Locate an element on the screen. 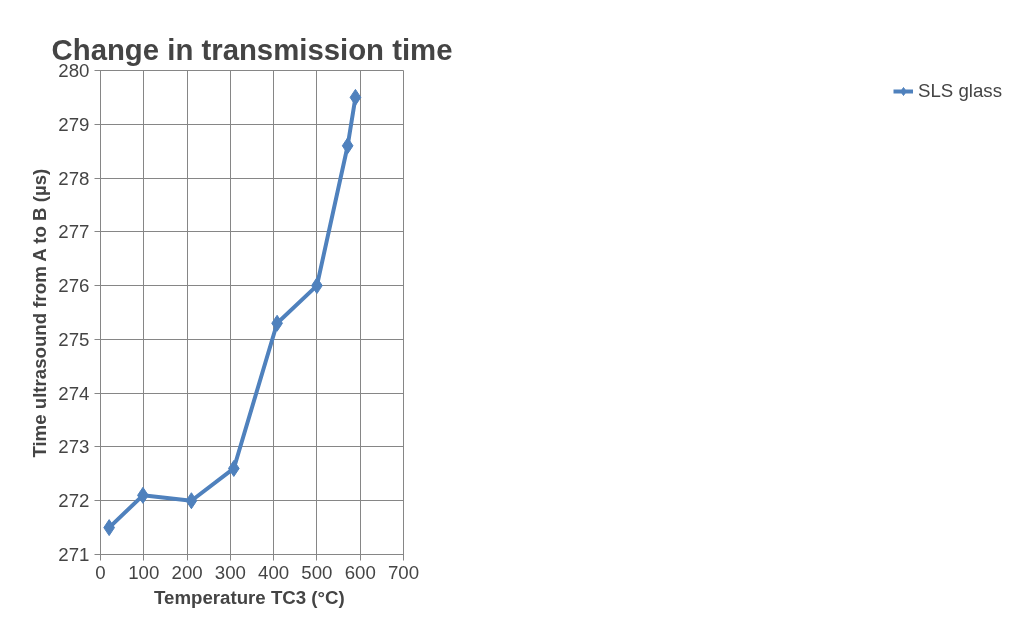 The image size is (1012, 634). y-tick-label: 275 is located at coordinates (74, 339).